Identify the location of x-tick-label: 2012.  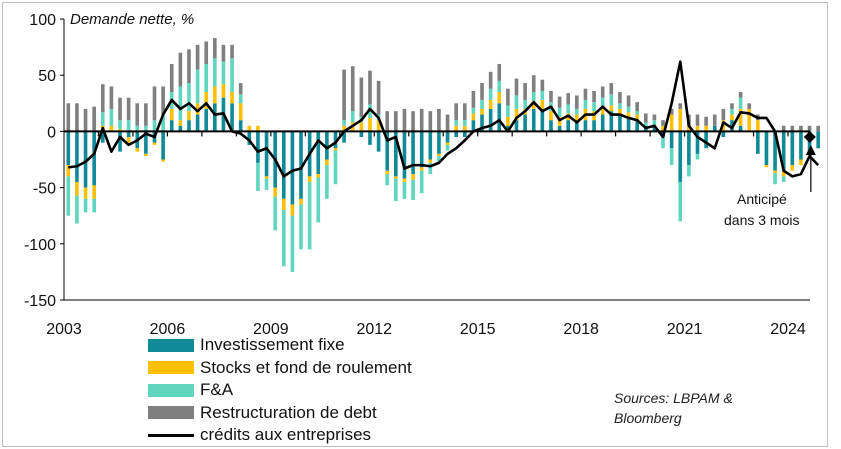
(374, 329).